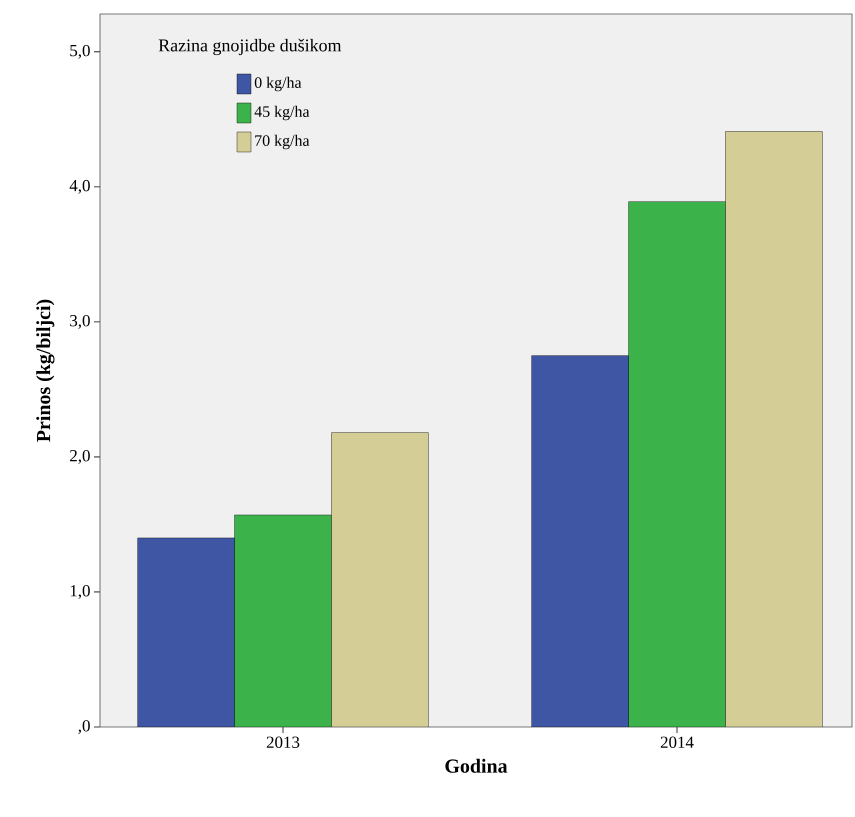 Image resolution: width=855 pixels, height=817 pixels. What do you see at coordinates (282, 113) in the screenshot?
I see `legend-label: 45 kg/ha` at bounding box center [282, 113].